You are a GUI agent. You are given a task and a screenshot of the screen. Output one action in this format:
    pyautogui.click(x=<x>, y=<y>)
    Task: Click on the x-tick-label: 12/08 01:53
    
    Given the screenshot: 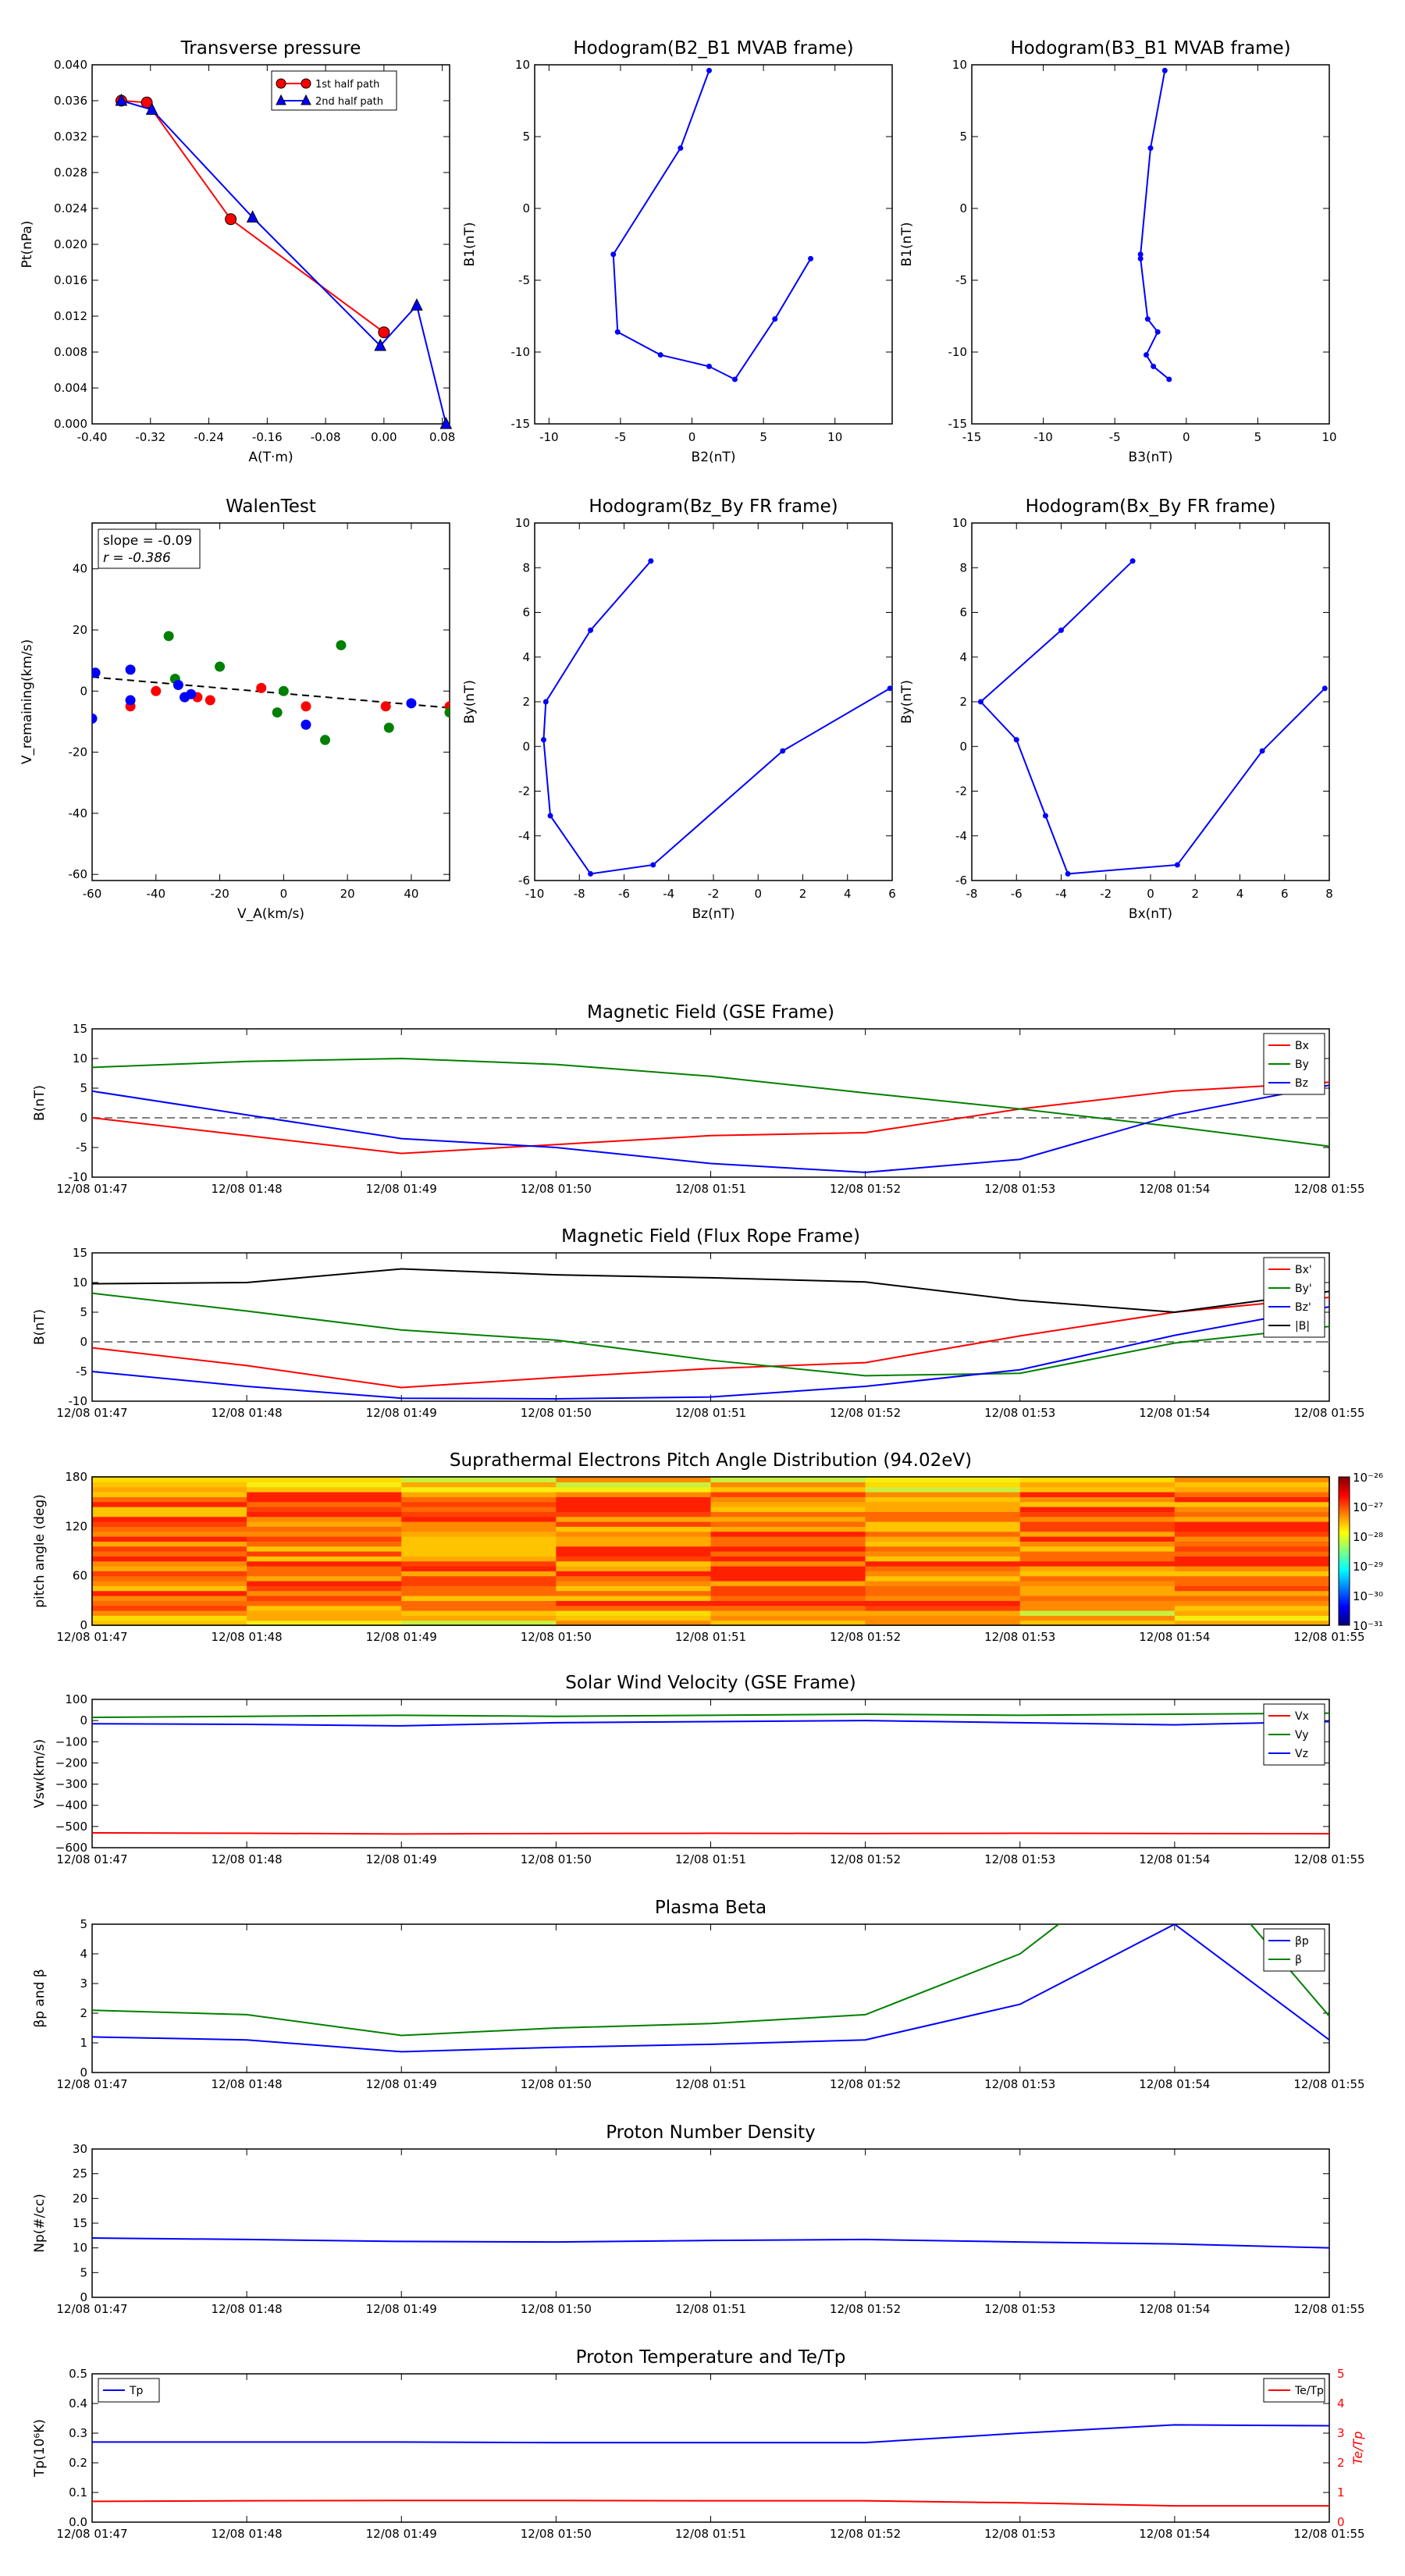 What is the action you would take?
    pyautogui.click(x=1020, y=1413)
    